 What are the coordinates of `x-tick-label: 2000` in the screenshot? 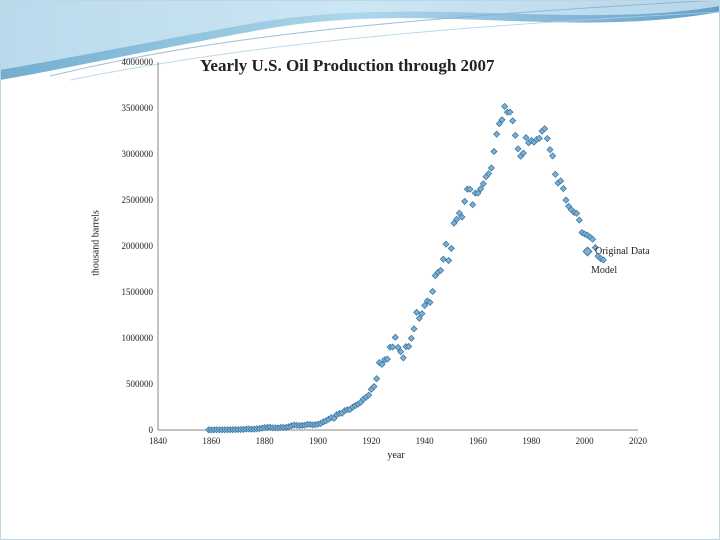 It's located at (585, 441).